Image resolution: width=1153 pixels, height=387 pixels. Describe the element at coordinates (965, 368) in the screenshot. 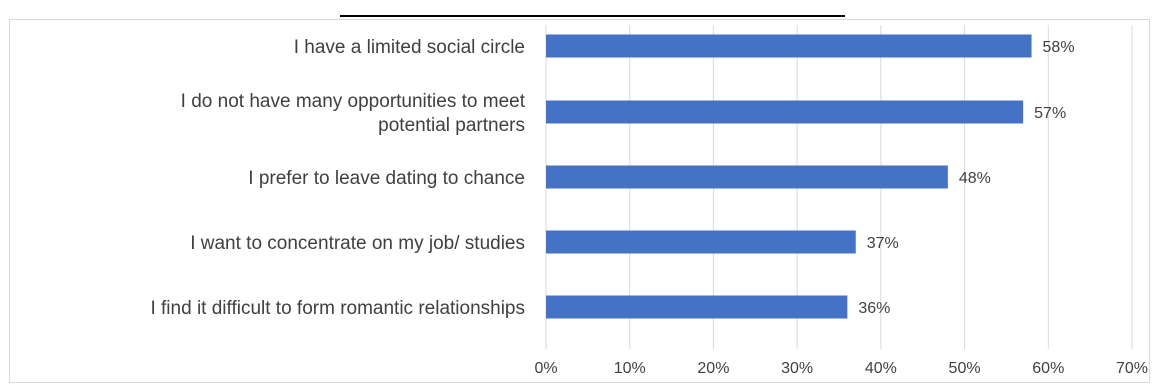

I see `x-tick-label: 50%` at that location.